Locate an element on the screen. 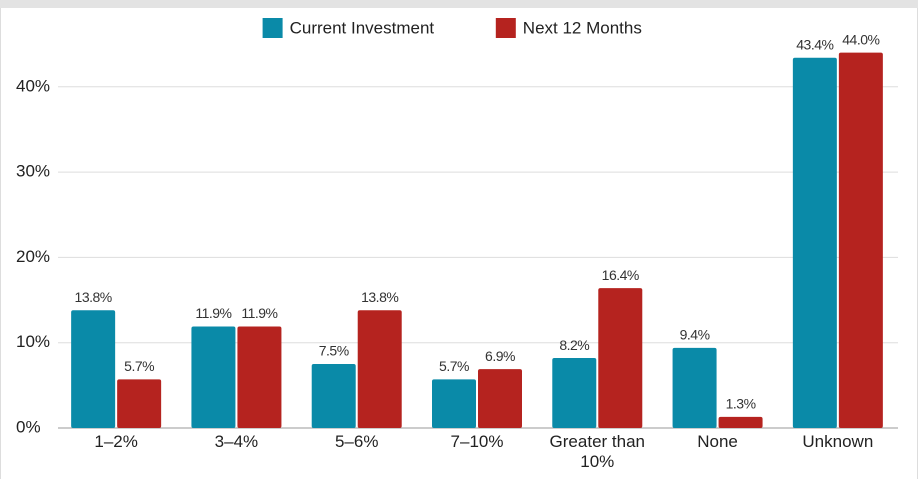 This screenshot has height=479, width=918. x-tick-label: 1–2% is located at coordinates (116, 441).